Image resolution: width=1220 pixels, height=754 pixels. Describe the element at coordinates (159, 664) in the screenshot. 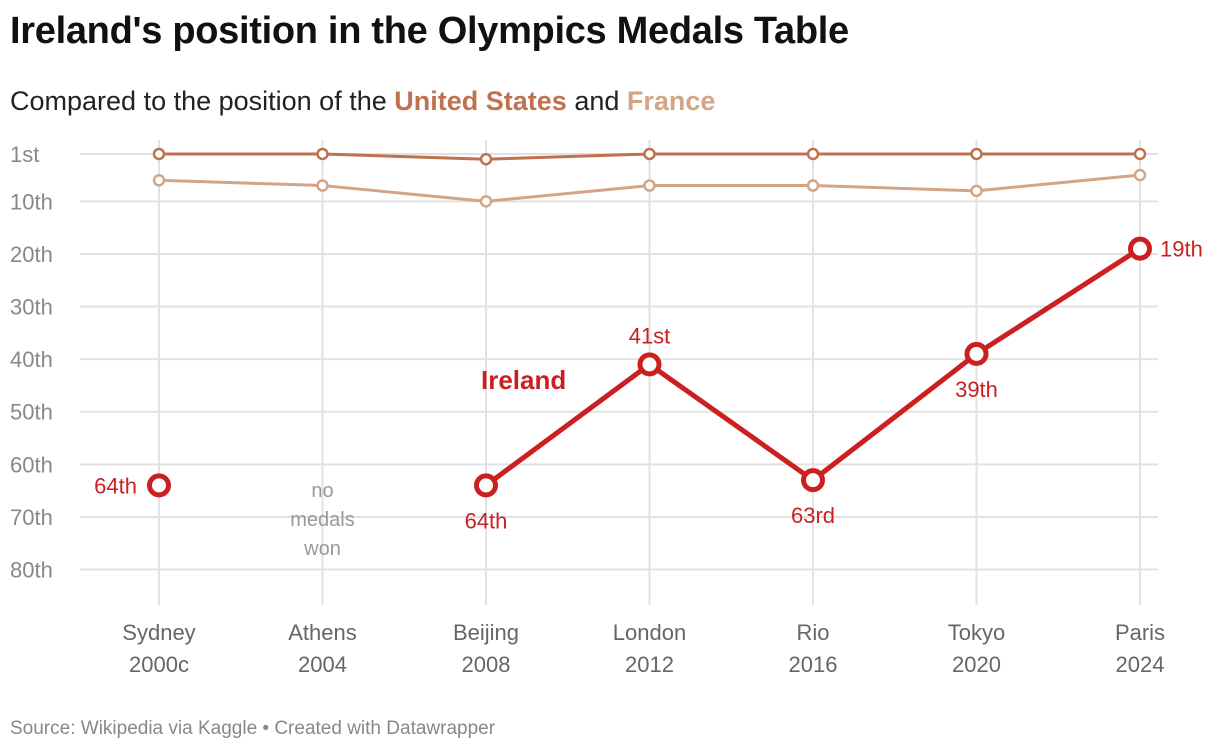

I see `x-tick-label-year: 2000c` at that location.